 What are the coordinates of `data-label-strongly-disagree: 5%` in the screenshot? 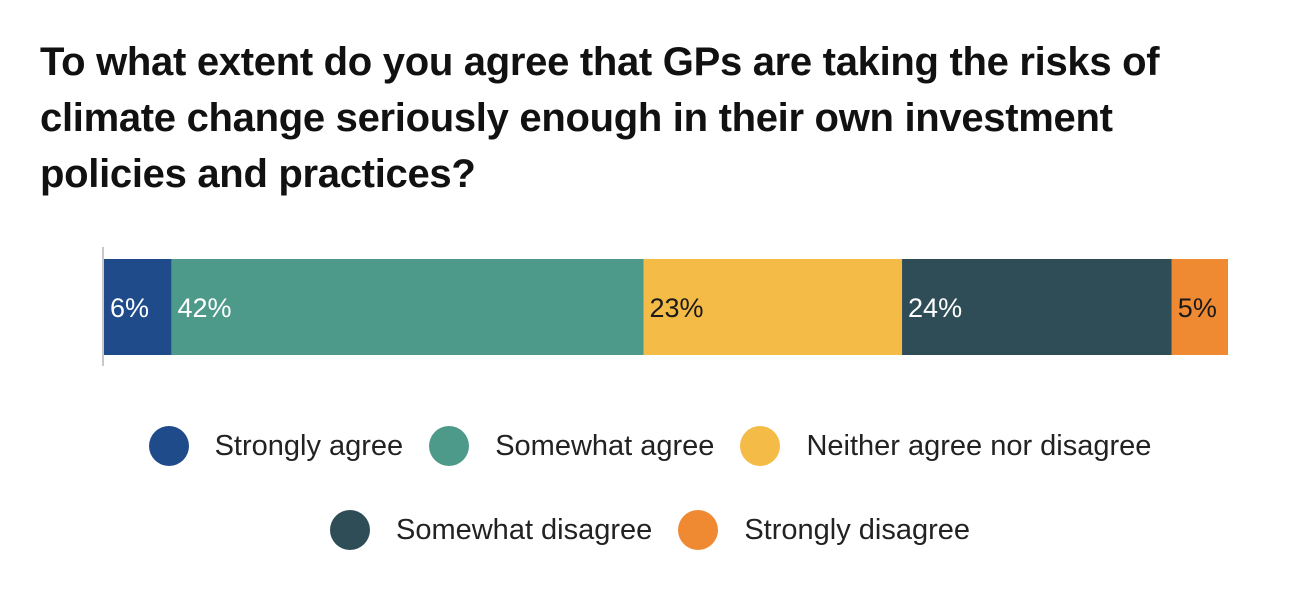 It's located at (1197, 308).